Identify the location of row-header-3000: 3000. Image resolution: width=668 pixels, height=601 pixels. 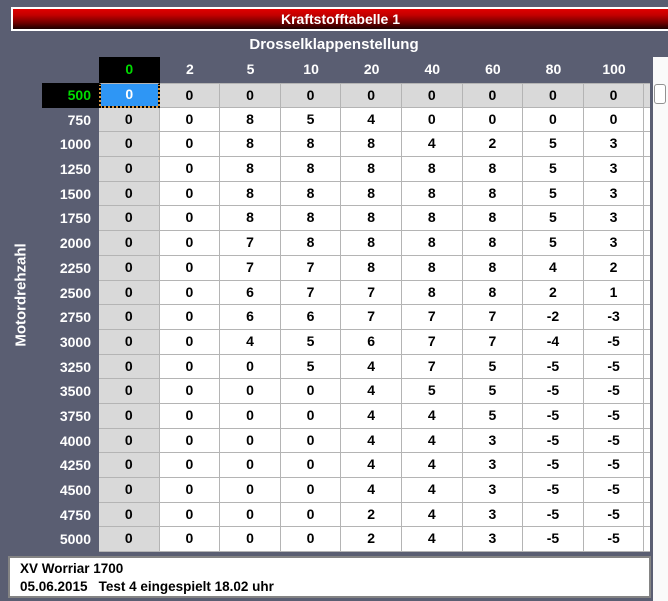
(75, 341).